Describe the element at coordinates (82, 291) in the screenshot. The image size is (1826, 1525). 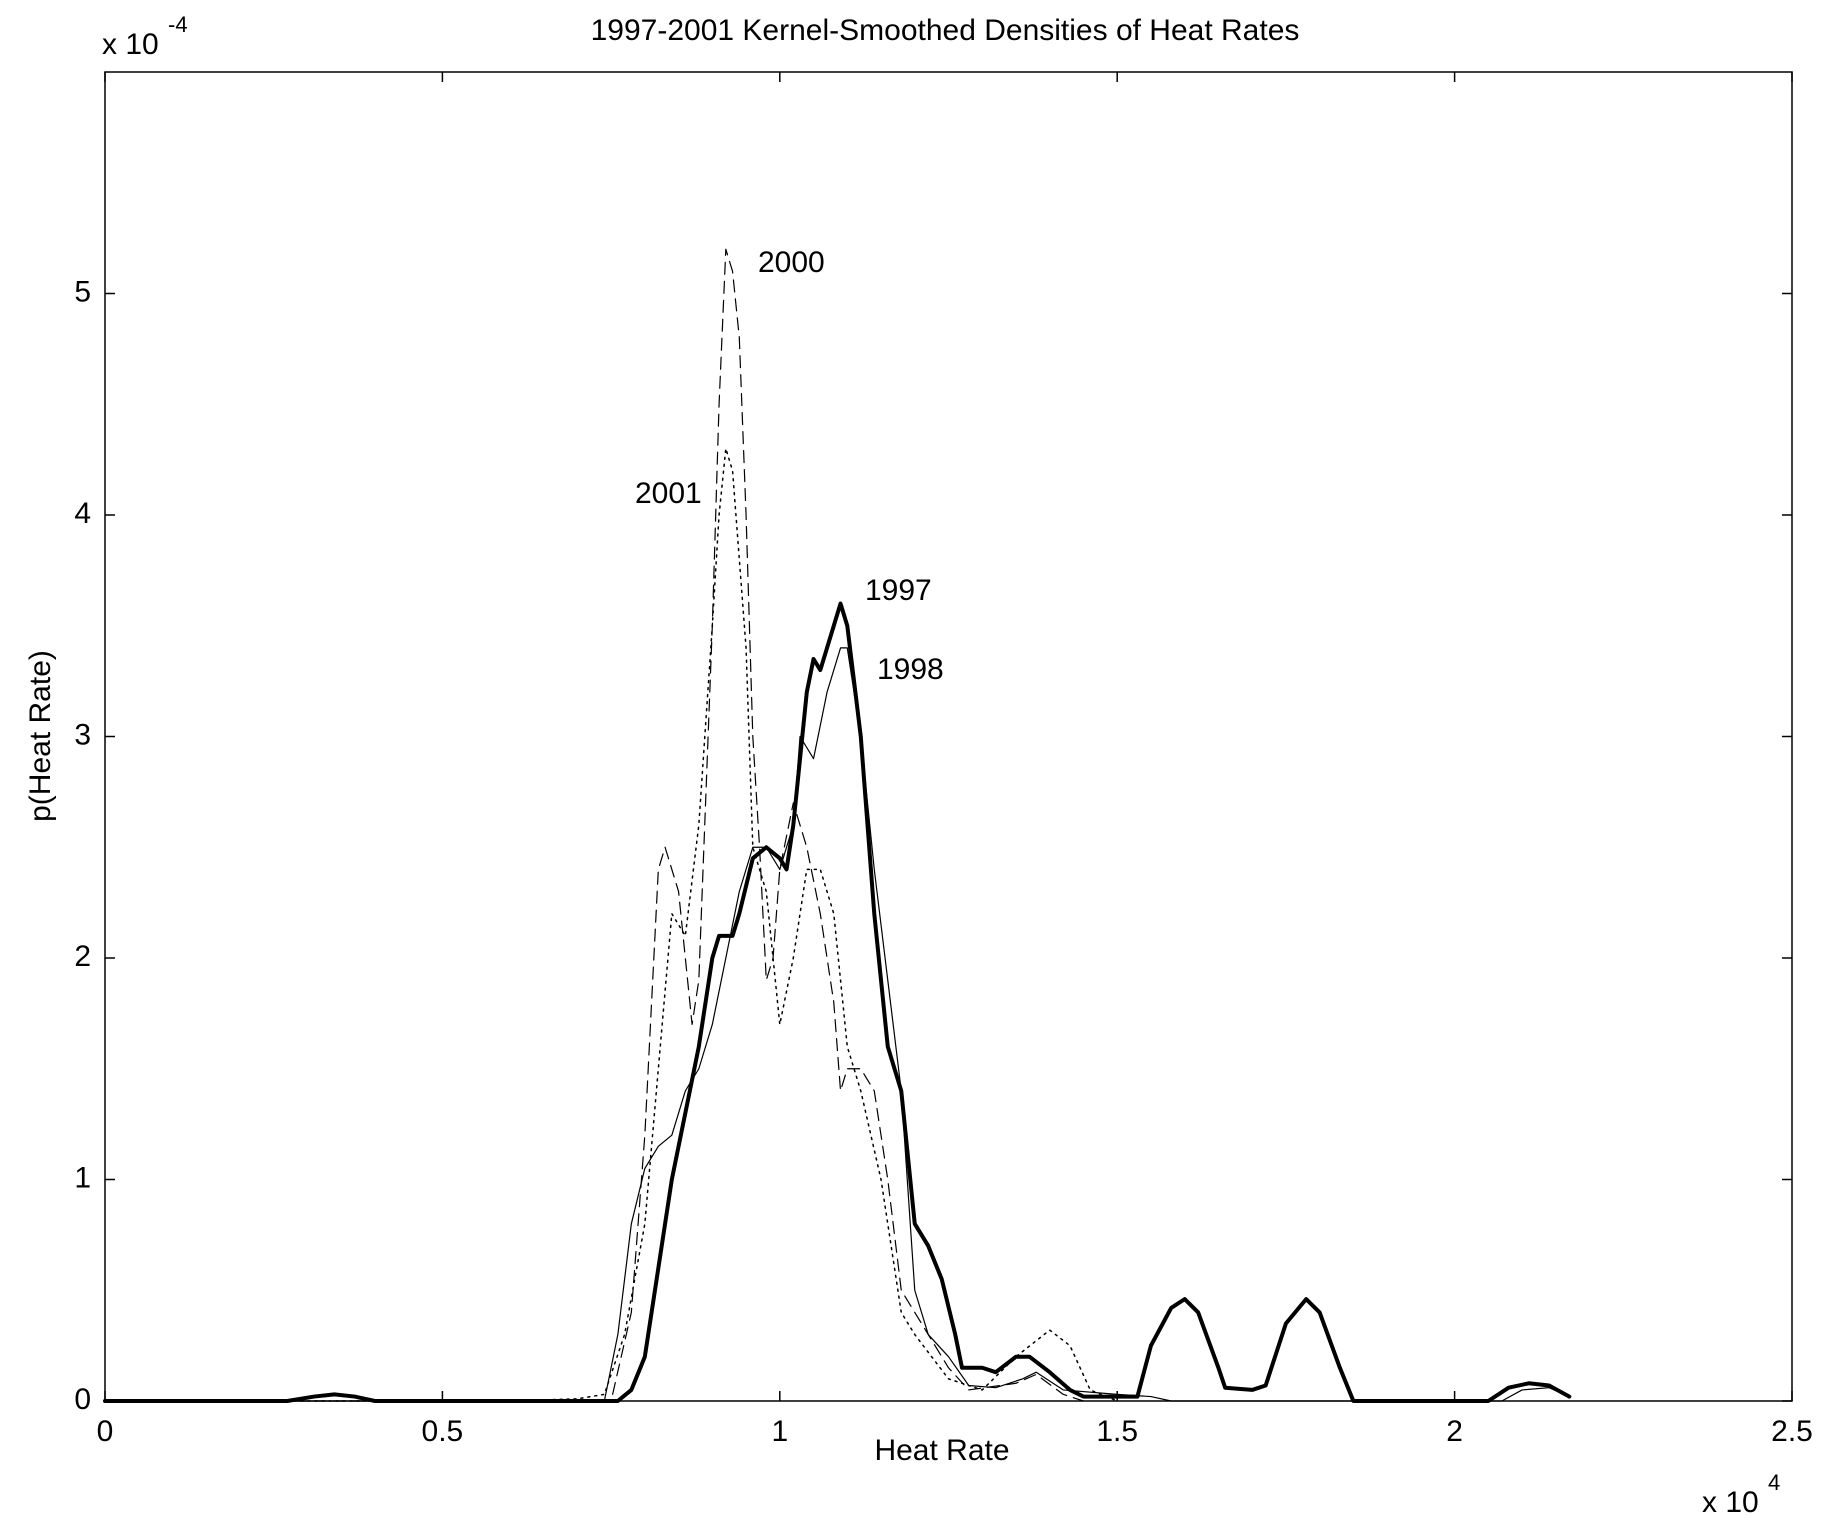
I see `y-tick-label: 5` at that location.